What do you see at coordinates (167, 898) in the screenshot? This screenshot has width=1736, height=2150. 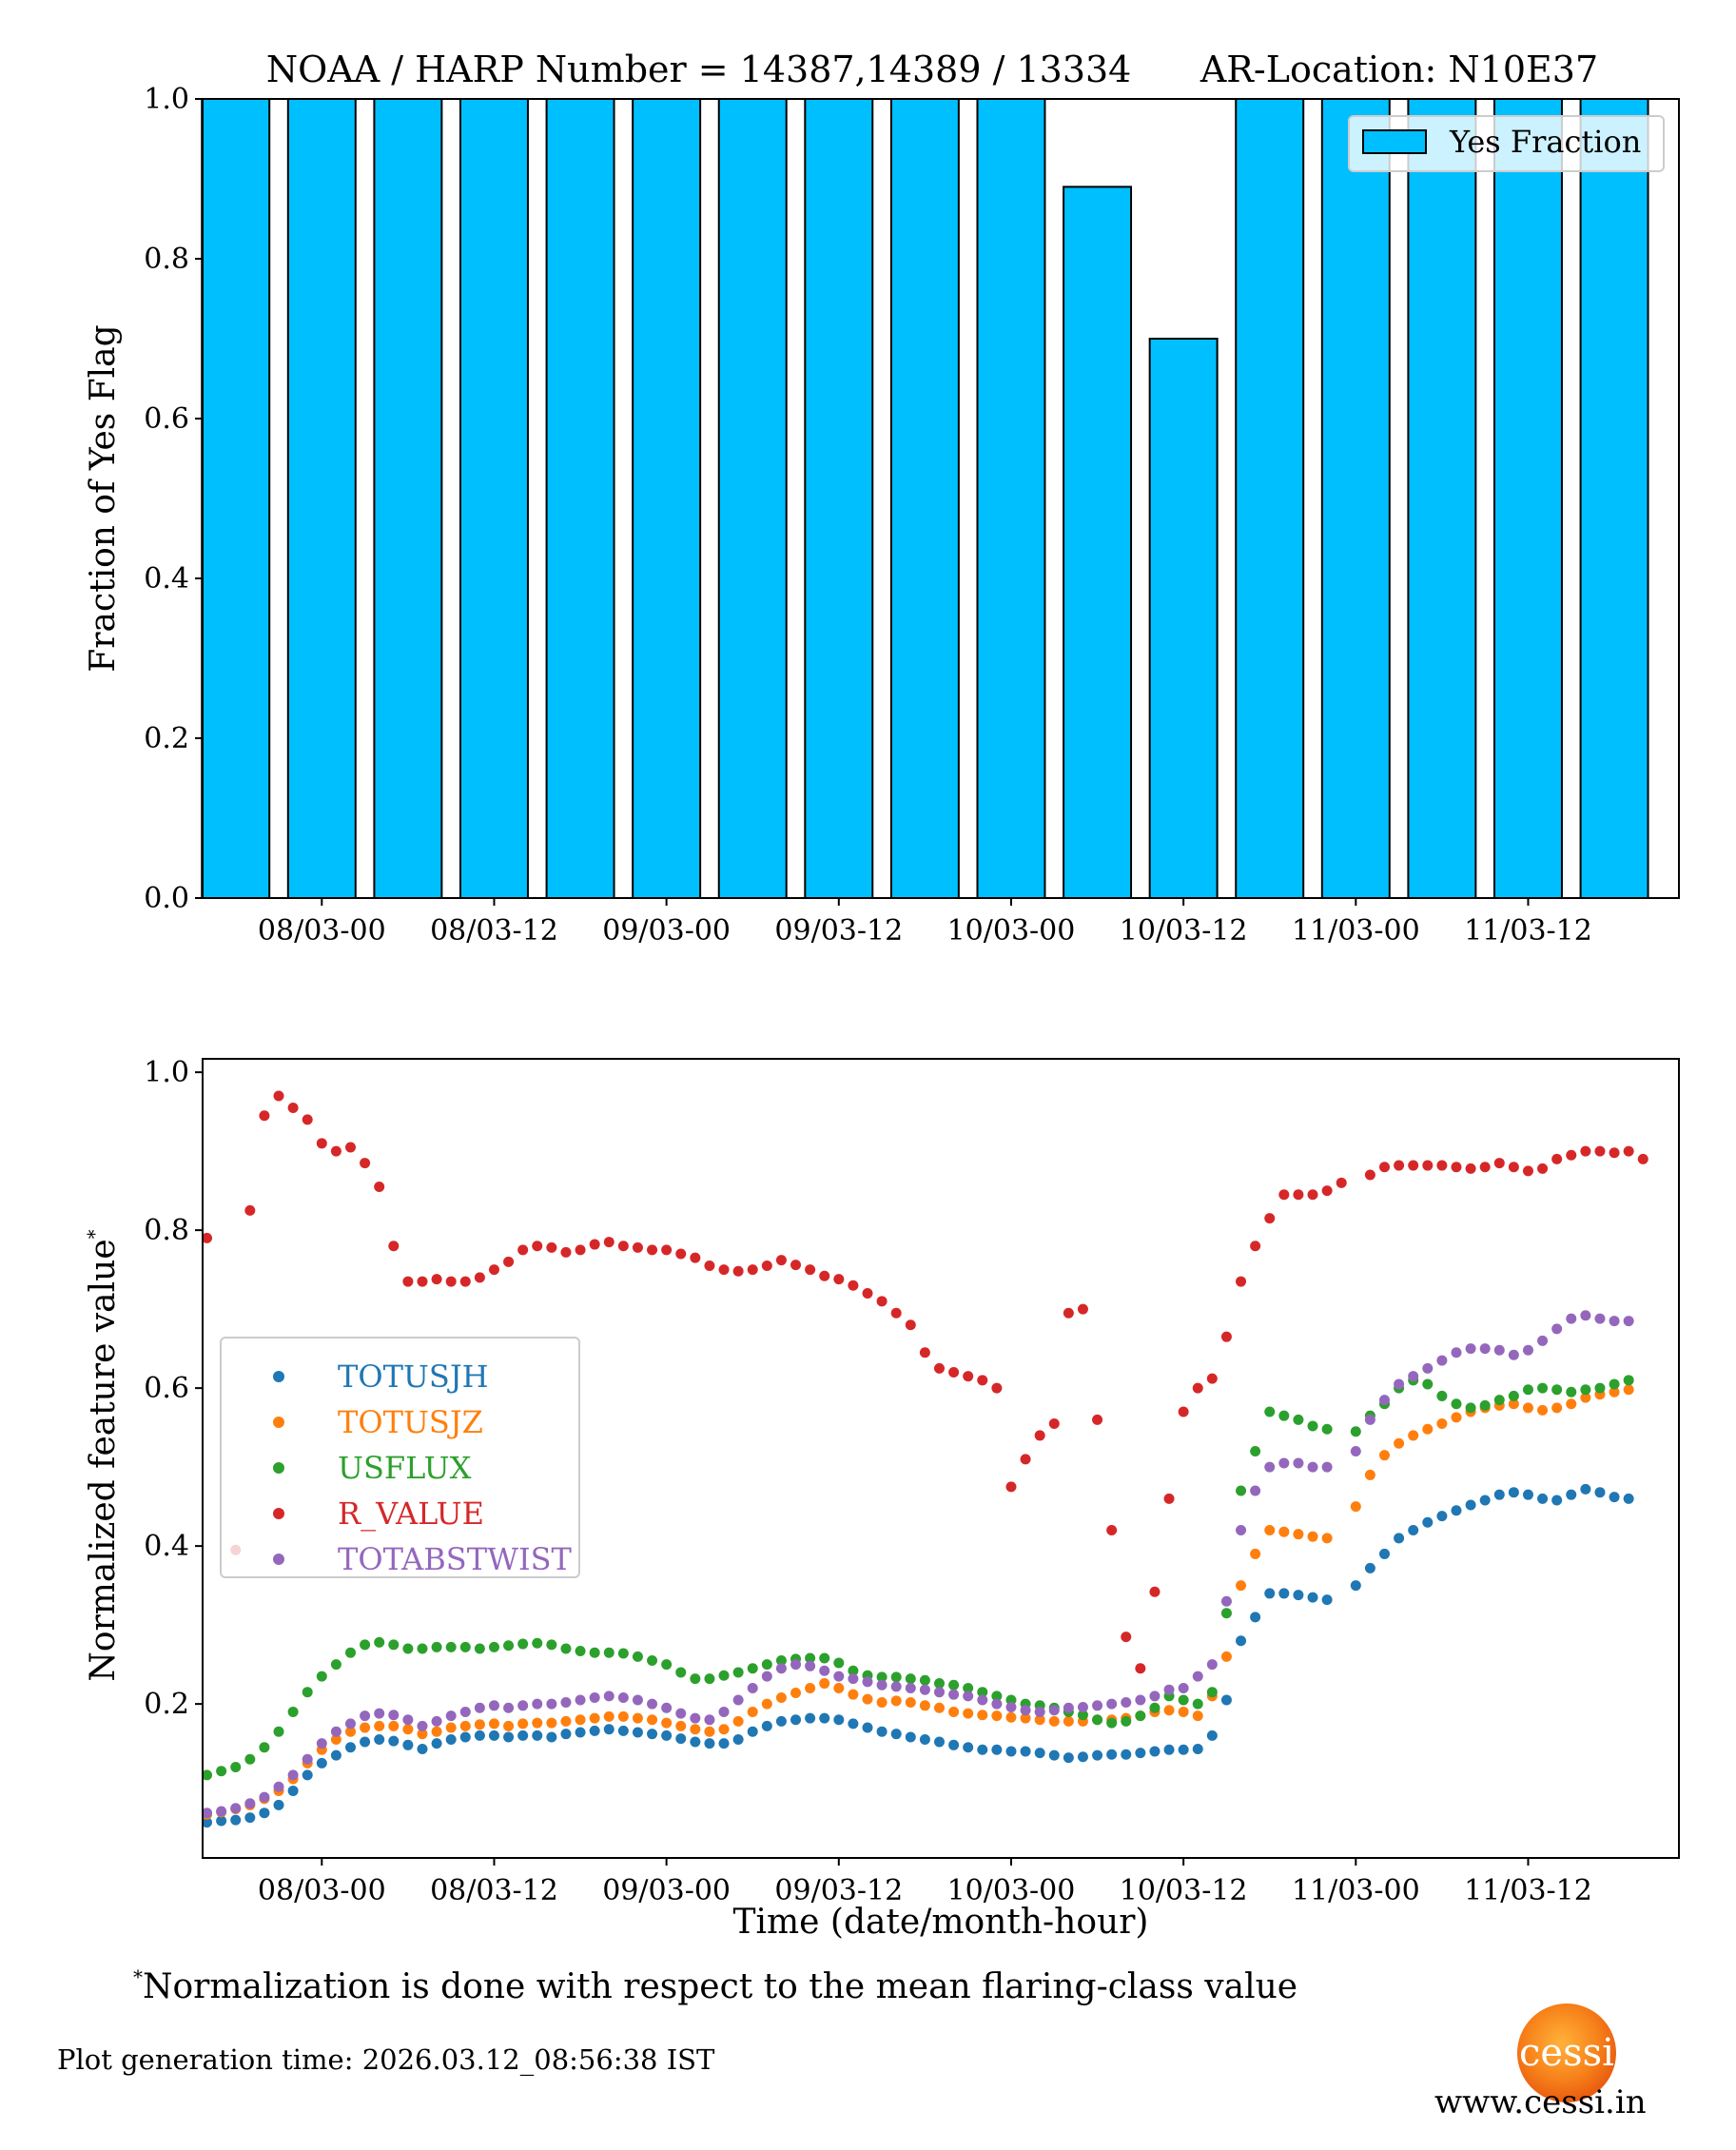 I see `y-tick-label: 0.0` at bounding box center [167, 898].